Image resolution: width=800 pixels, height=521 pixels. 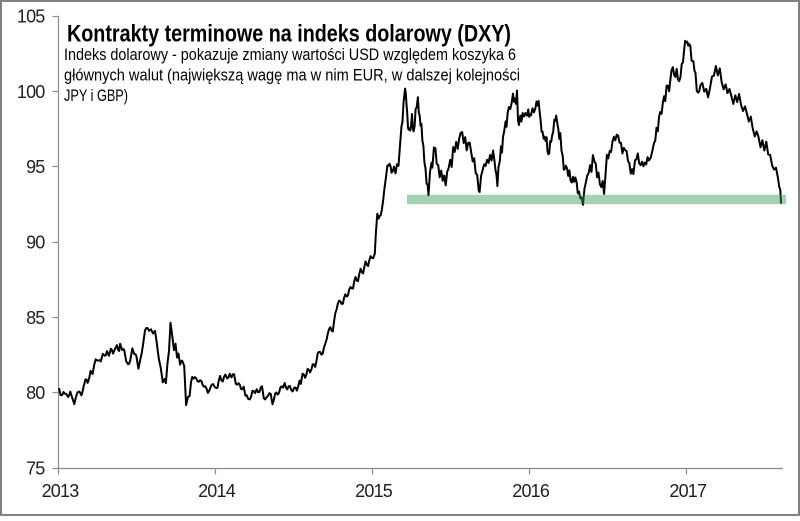 I want to click on svg-text: 80, so click(x=35, y=393).